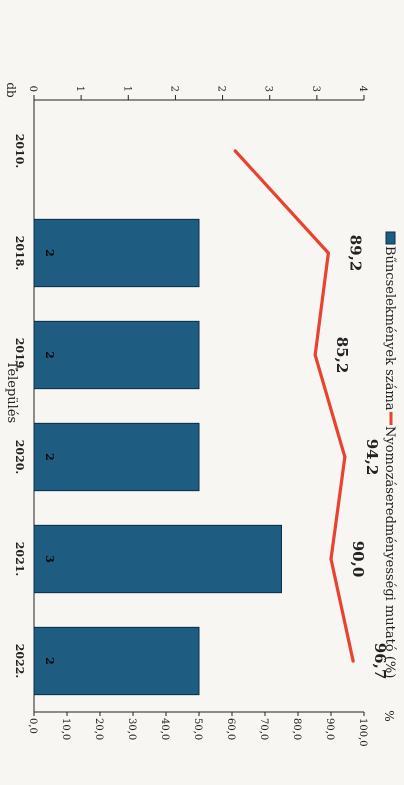 The height and width of the screenshot is (785, 404). I want to click on y-left-axis-title: db, so click(11, 90).